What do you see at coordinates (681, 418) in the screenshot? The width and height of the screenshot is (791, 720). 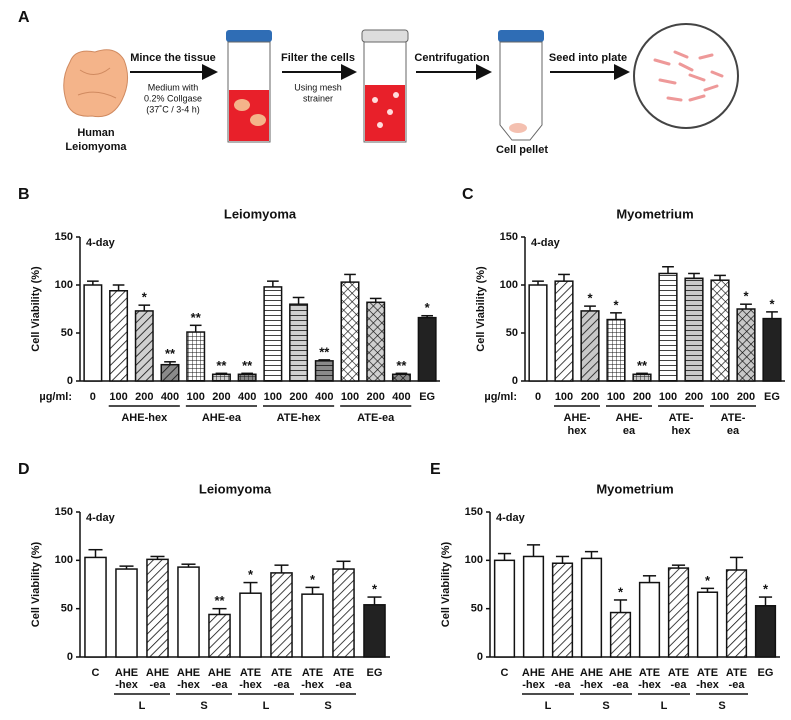 I see `group-label: ATE-` at bounding box center [681, 418].